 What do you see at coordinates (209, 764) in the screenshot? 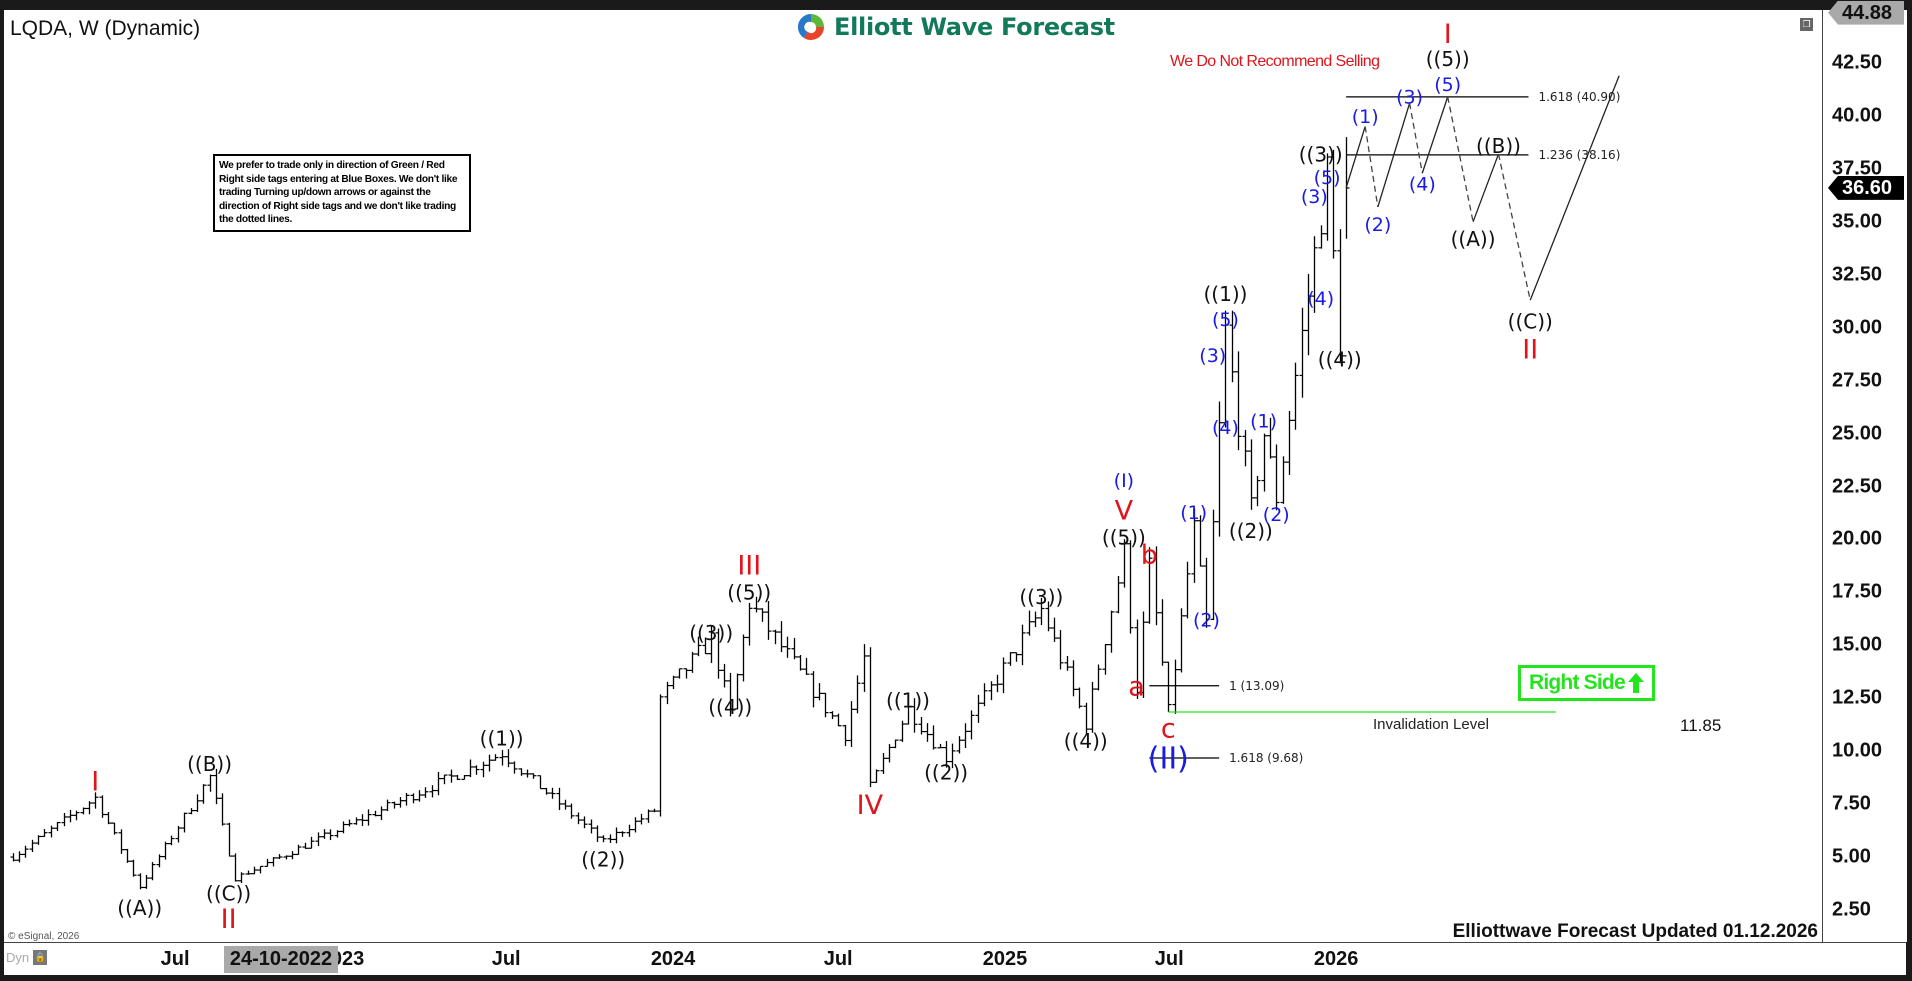
I see `wave-label: ((B))` at bounding box center [209, 764].